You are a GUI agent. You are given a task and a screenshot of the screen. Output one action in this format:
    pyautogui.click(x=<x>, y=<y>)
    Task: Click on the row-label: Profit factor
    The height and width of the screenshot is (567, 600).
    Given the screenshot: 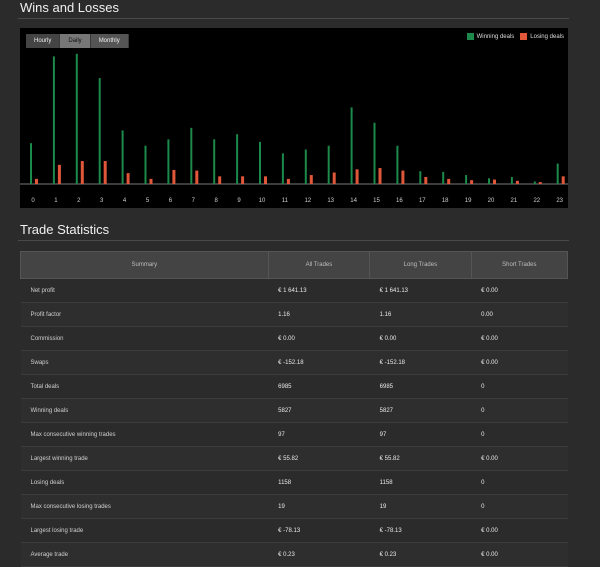 What is the action you would take?
    pyautogui.click(x=144, y=314)
    